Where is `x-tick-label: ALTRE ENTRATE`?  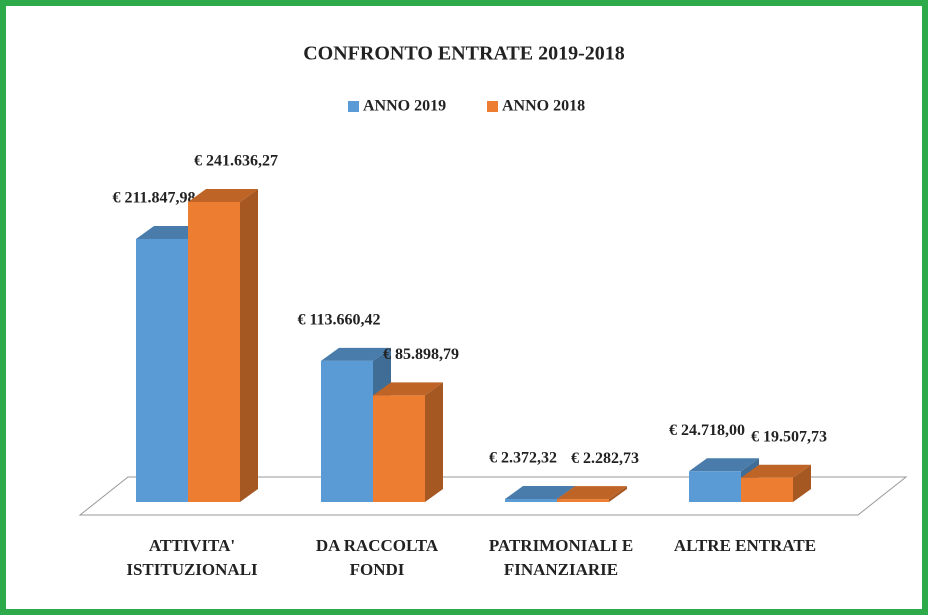
x-tick-label: ALTRE ENTRATE is located at coordinates (745, 545).